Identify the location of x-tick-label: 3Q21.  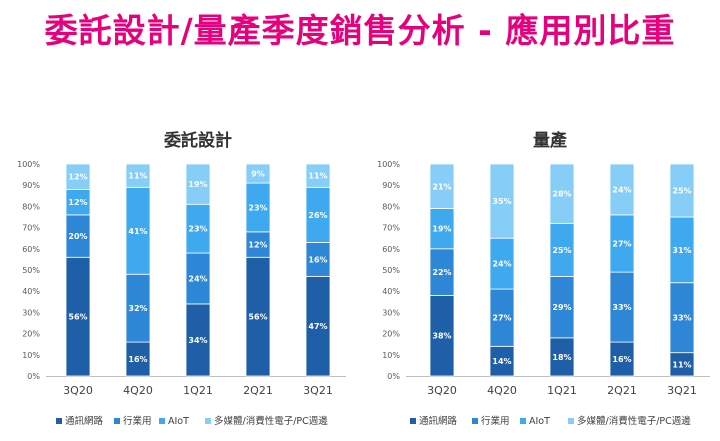
(682, 390).